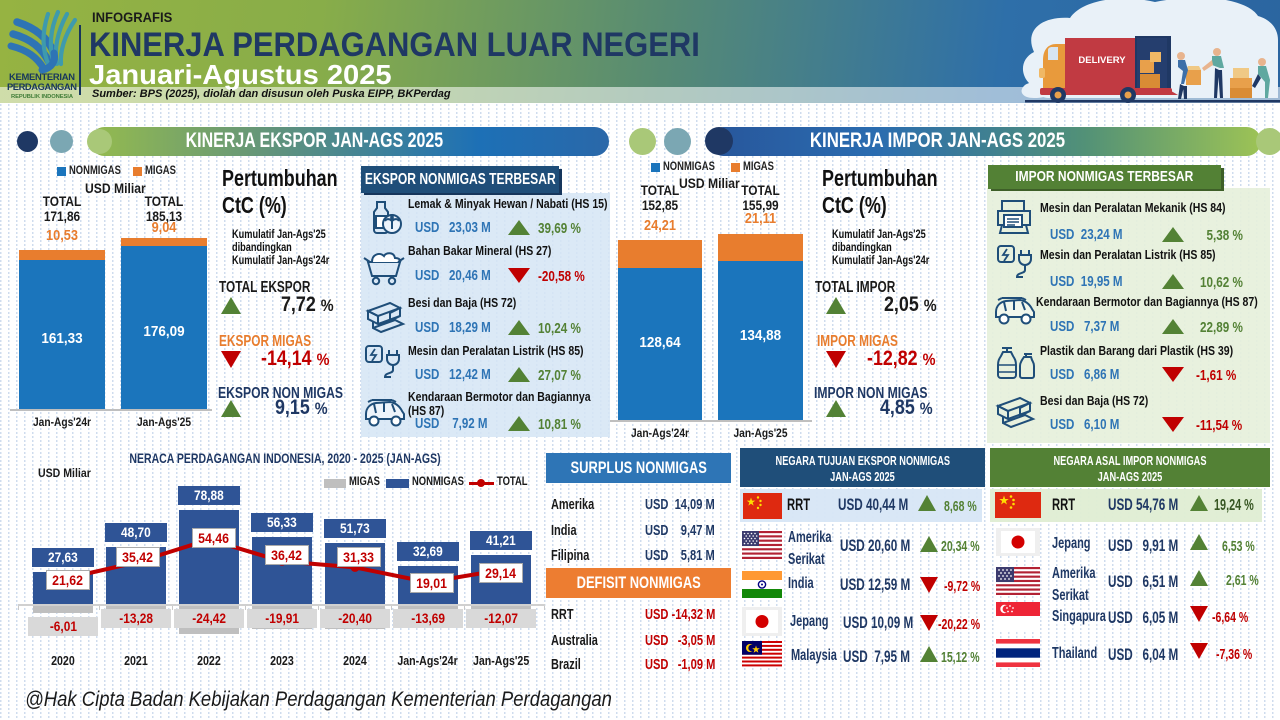 The height and width of the screenshot is (720, 1280). Describe the element at coordinates (1102, 60) in the screenshot. I see `svg-text: DELIVERY` at that location.